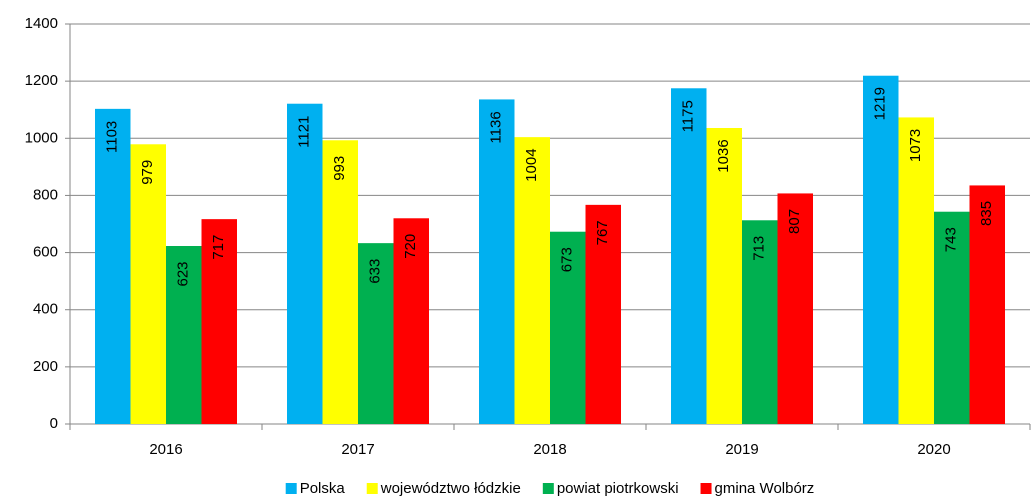  What do you see at coordinates (496, 127) in the screenshot?
I see `data-label: 1136` at bounding box center [496, 127].